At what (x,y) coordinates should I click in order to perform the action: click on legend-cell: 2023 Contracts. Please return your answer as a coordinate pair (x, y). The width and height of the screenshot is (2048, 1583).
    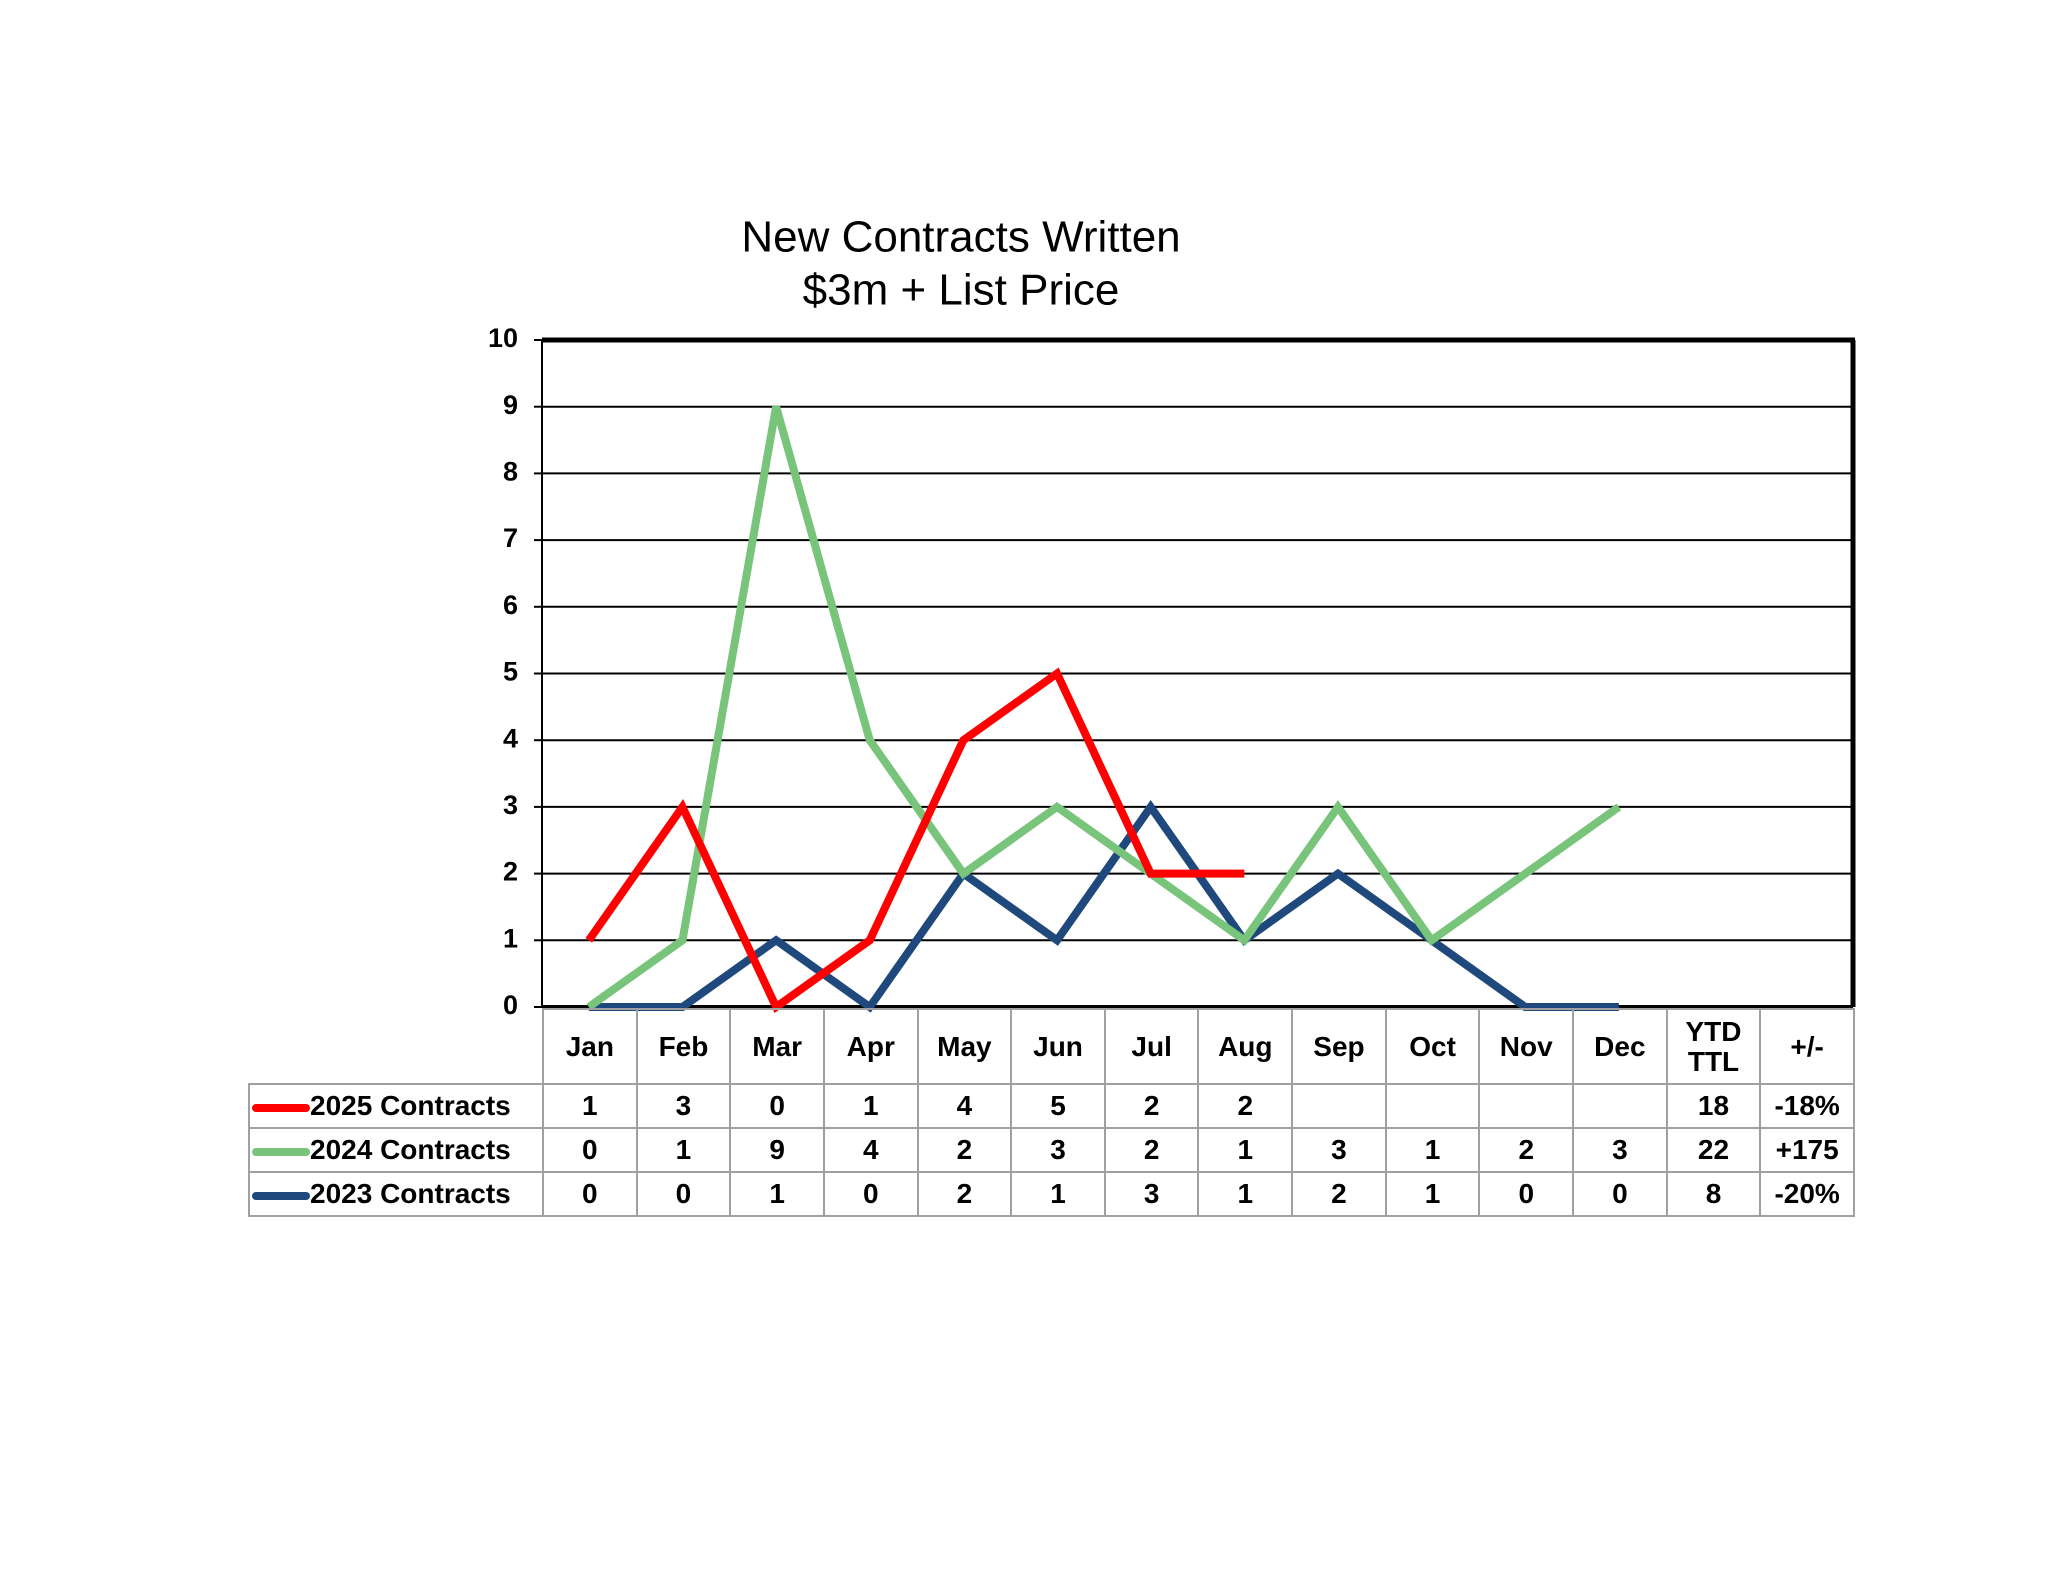
    Looking at the image, I should click on (396, 1194).